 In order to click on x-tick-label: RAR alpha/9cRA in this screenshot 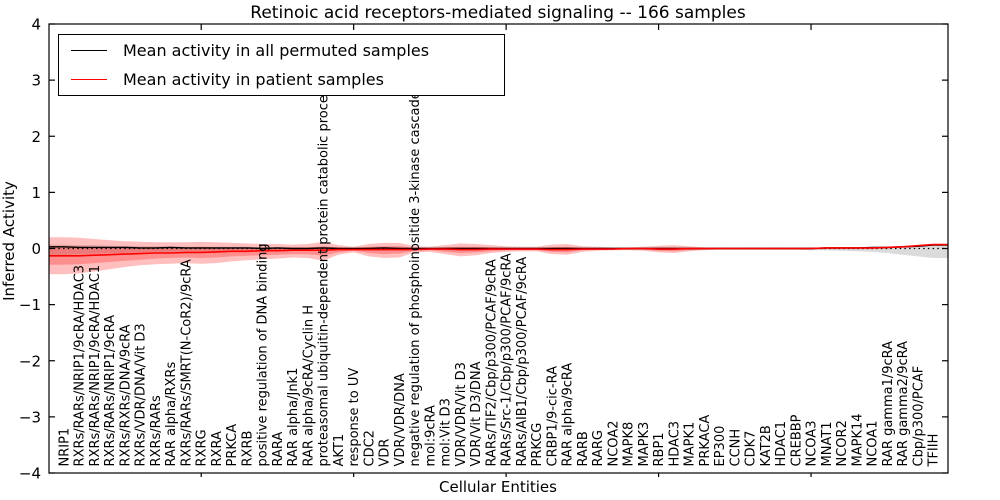, I will do `click(568, 415)`.